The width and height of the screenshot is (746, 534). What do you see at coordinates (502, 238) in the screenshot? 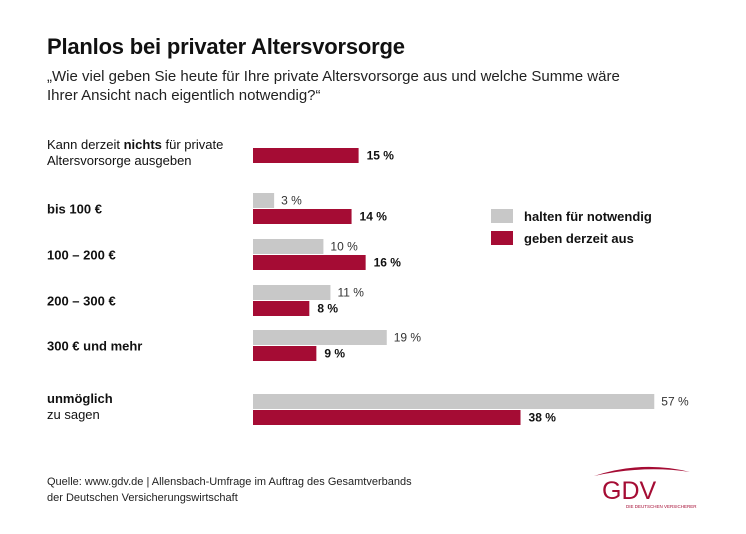
I see `legend-swatch-ausgeben` at bounding box center [502, 238].